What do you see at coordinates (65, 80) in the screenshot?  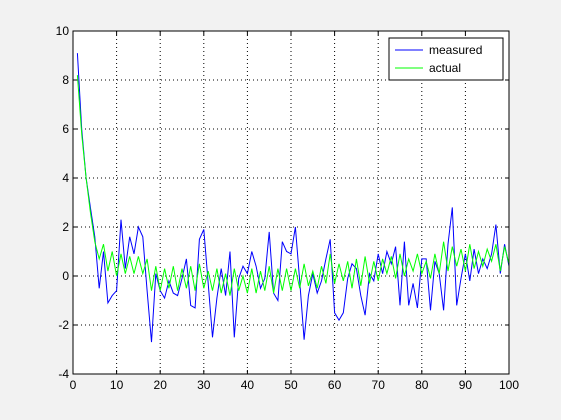 I see `y-tick-label: 8` at bounding box center [65, 80].